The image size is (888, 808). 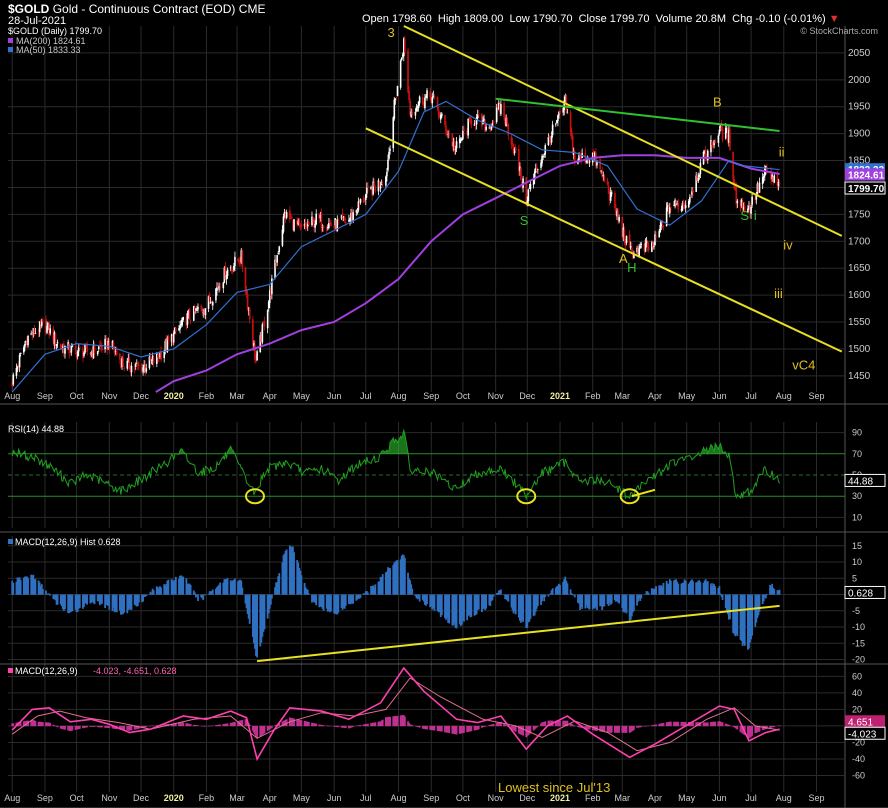 I want to click on rsi-trendline, so click(x=643, y=493).